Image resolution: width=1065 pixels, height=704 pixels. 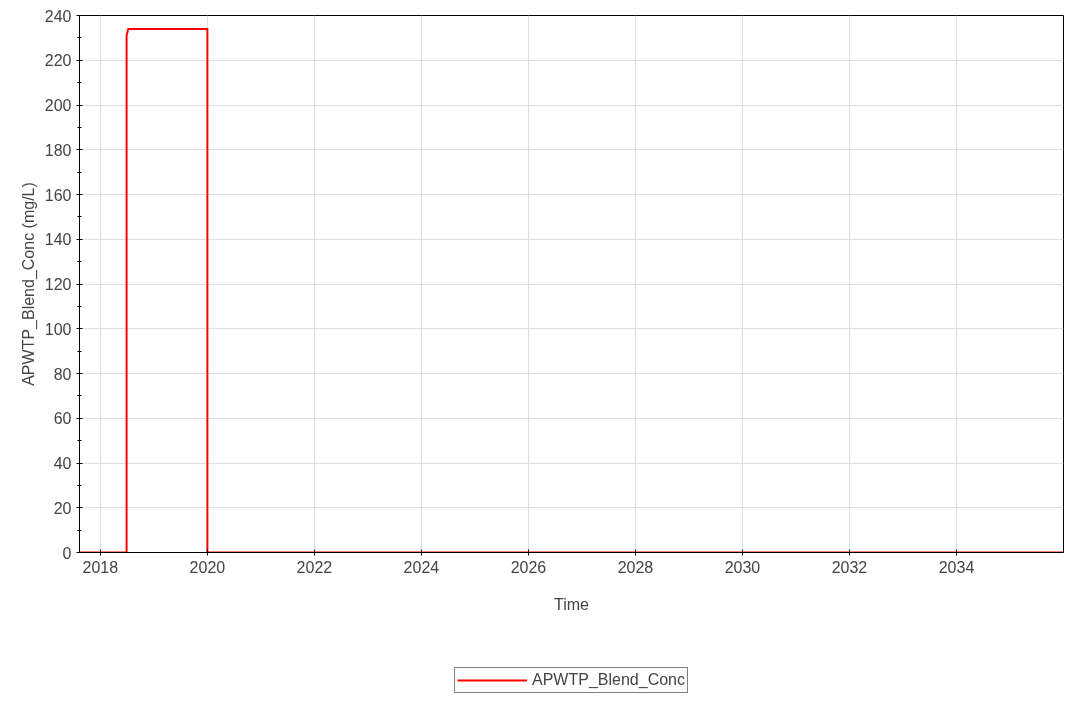 I want to click on y-tick-label: 0, so click(x=67, y=553).